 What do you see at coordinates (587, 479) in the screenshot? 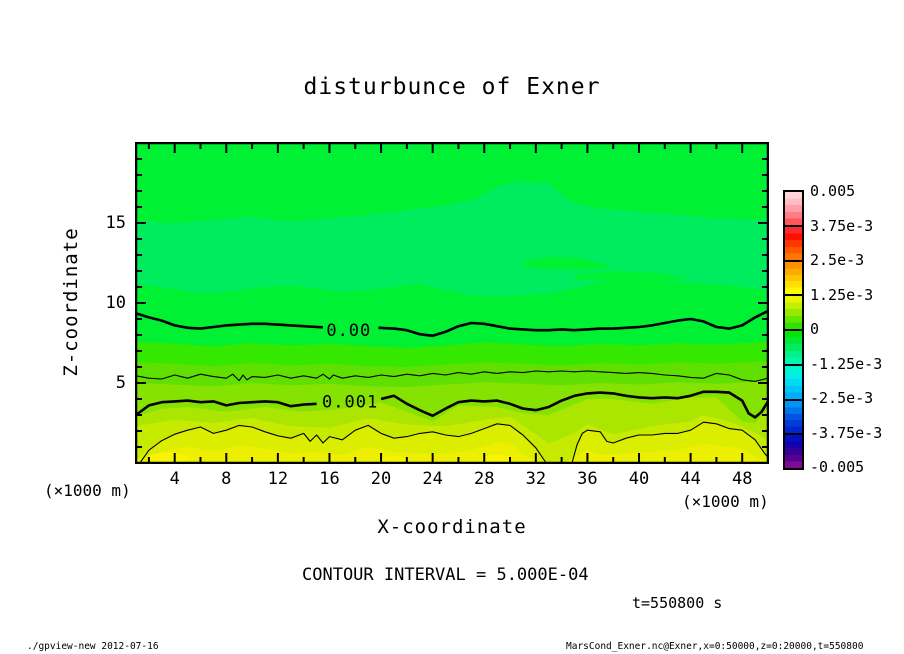
I see `x-tick-label-36: 36` at bounding box center [587, 479].